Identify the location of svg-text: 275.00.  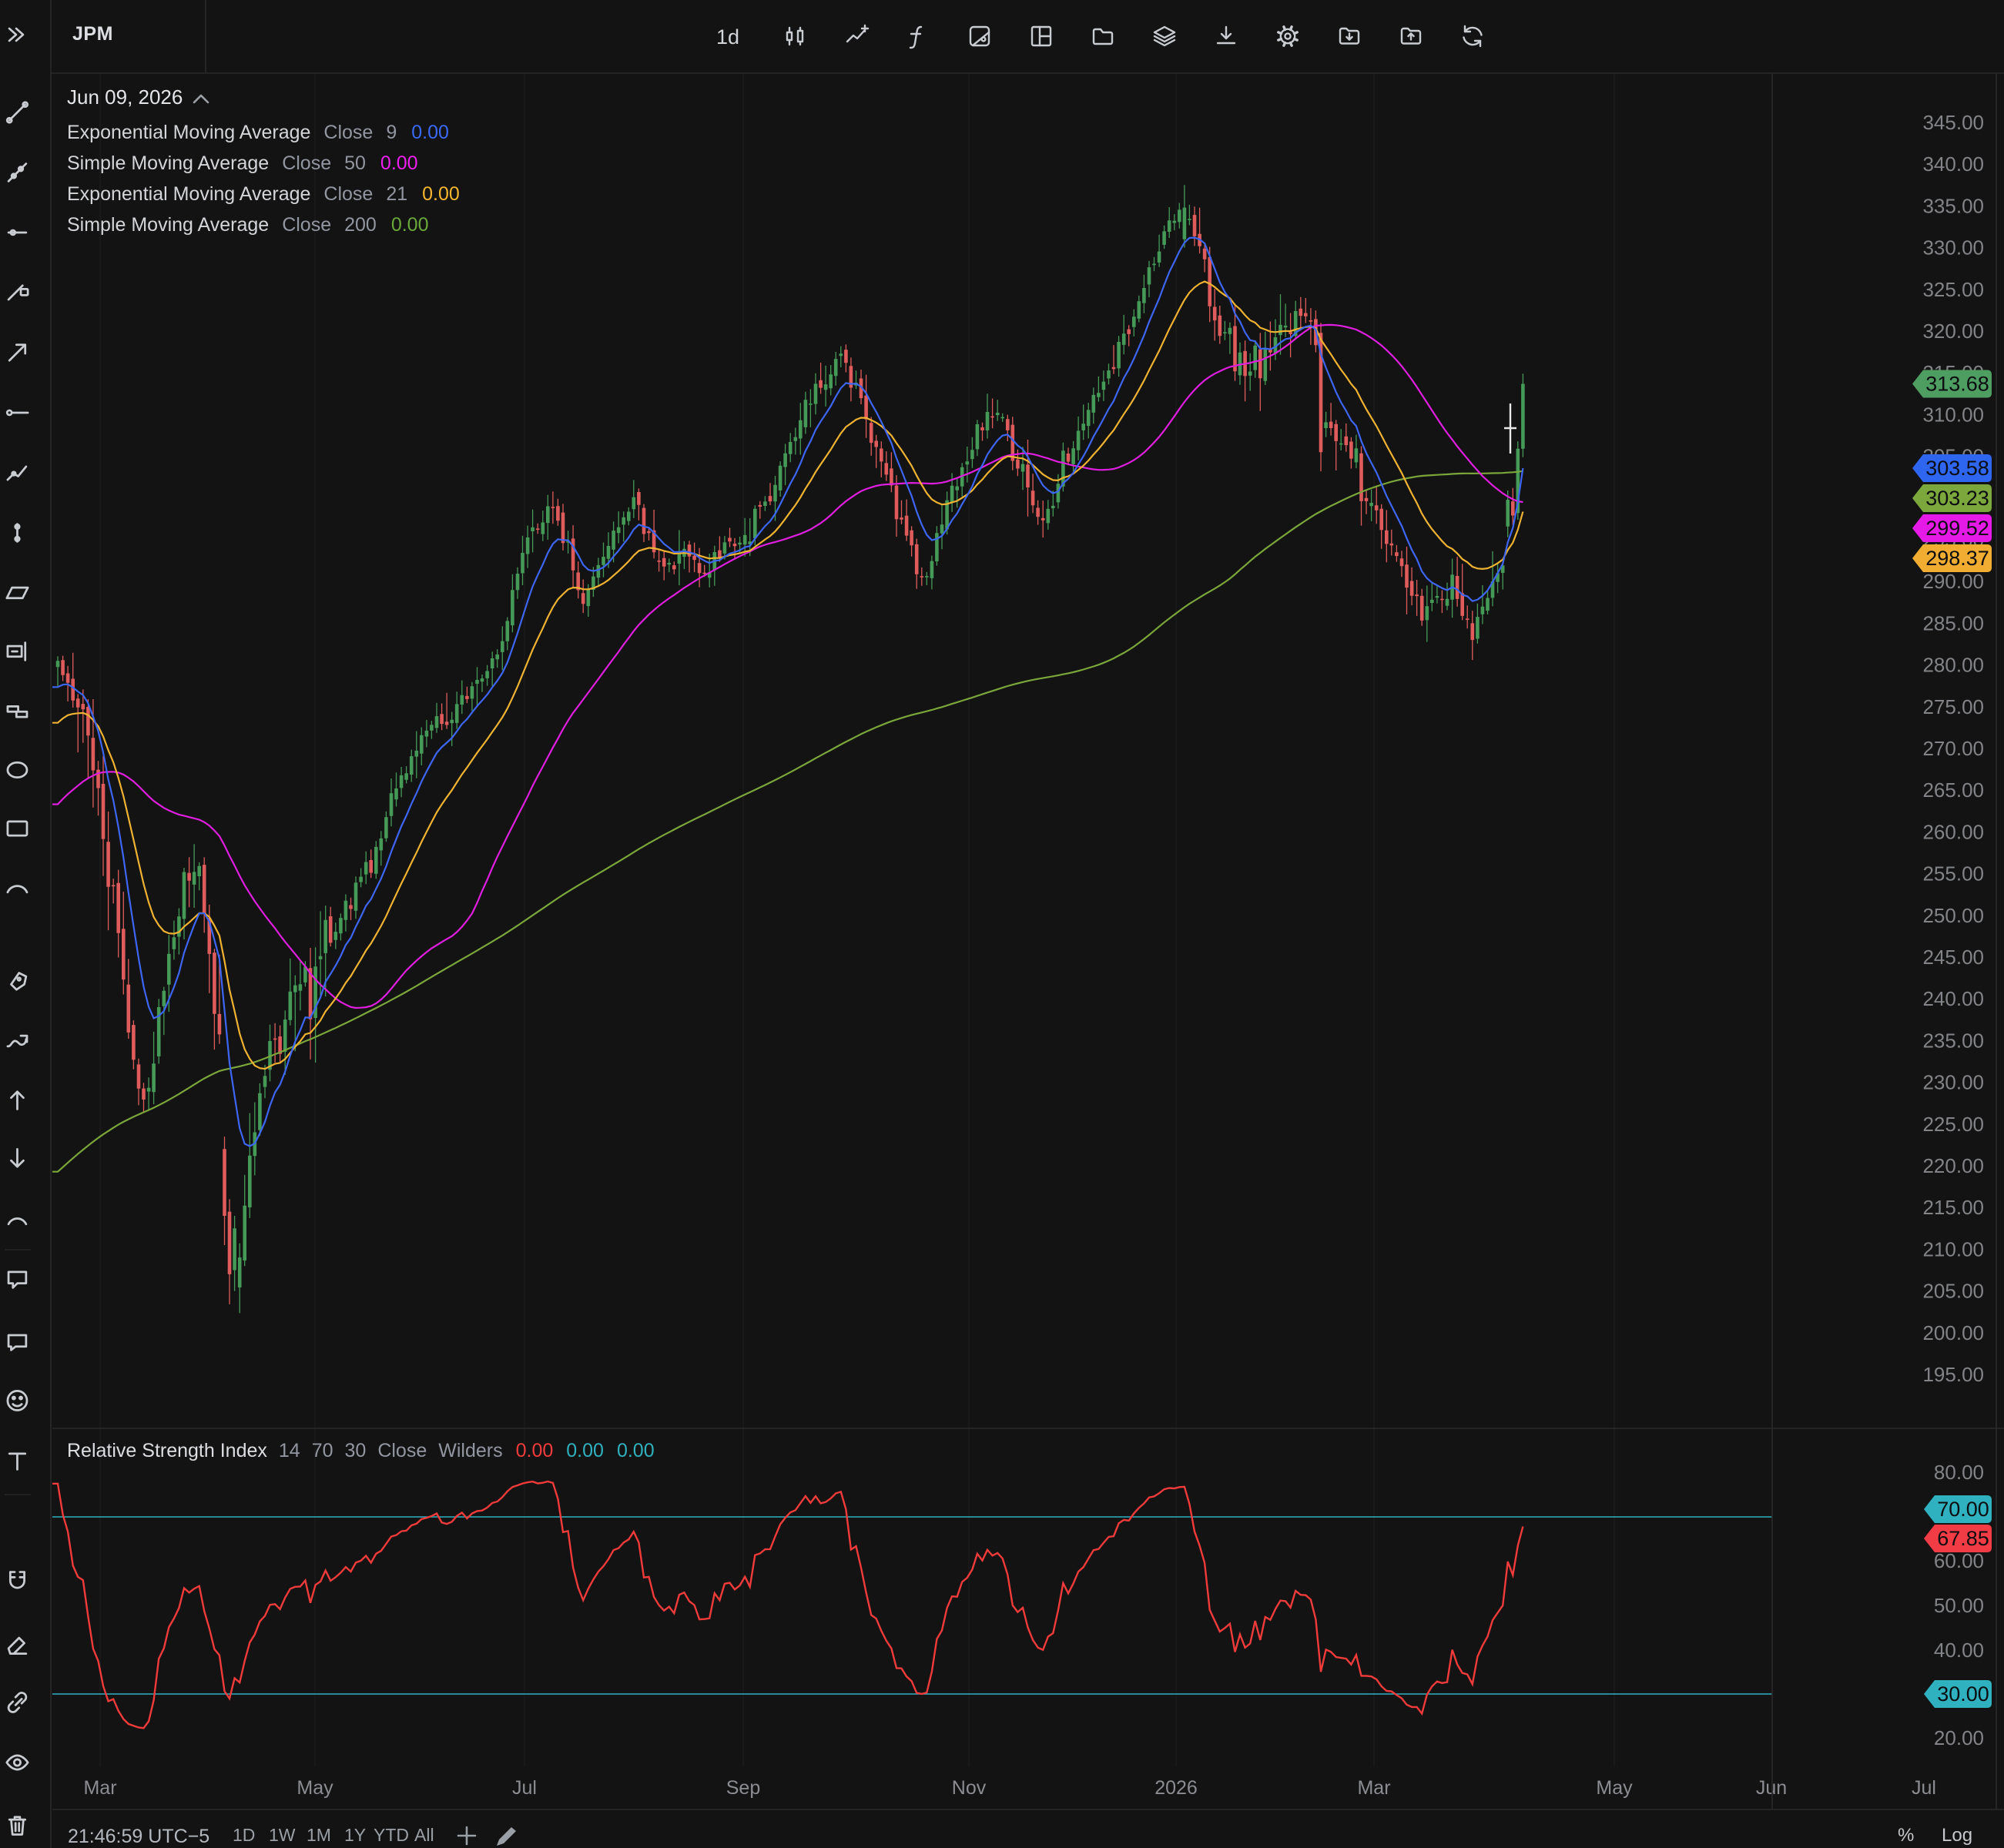
(1953, 706).